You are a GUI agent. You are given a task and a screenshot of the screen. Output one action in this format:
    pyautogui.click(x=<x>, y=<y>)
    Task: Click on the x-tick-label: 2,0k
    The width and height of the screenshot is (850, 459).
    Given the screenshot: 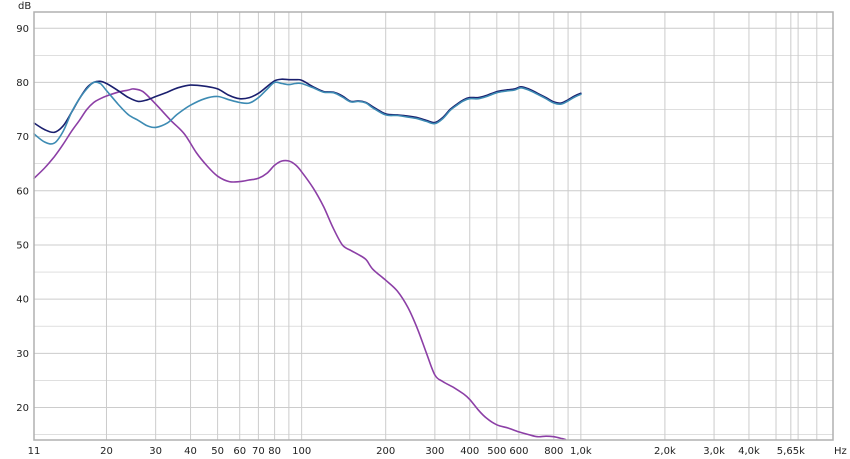 What is the action you would take?
    pyautogui.click(x=665, y=451)
    